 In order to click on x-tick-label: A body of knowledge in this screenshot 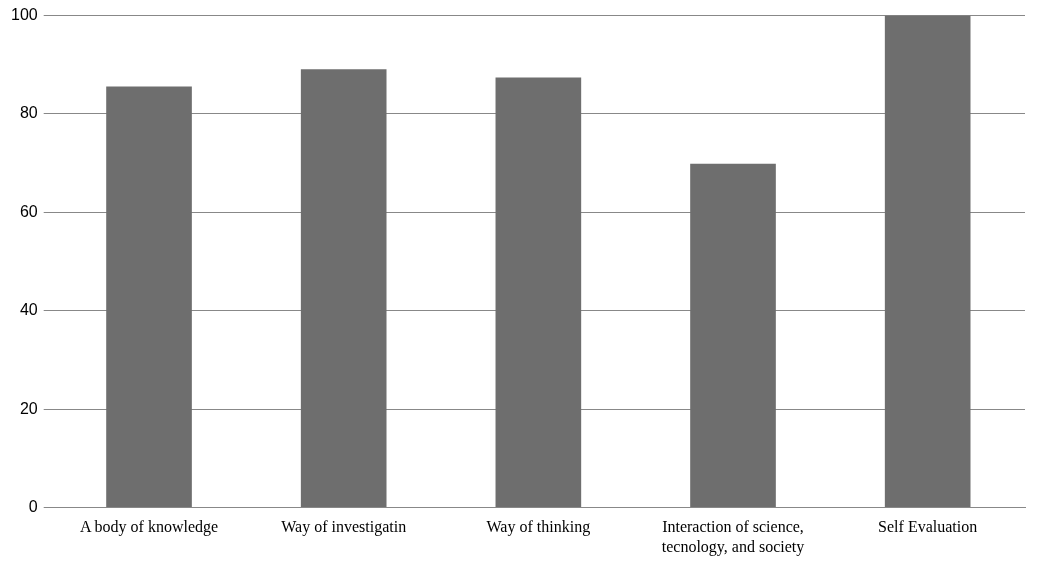, I will do `click(149, 527)`.